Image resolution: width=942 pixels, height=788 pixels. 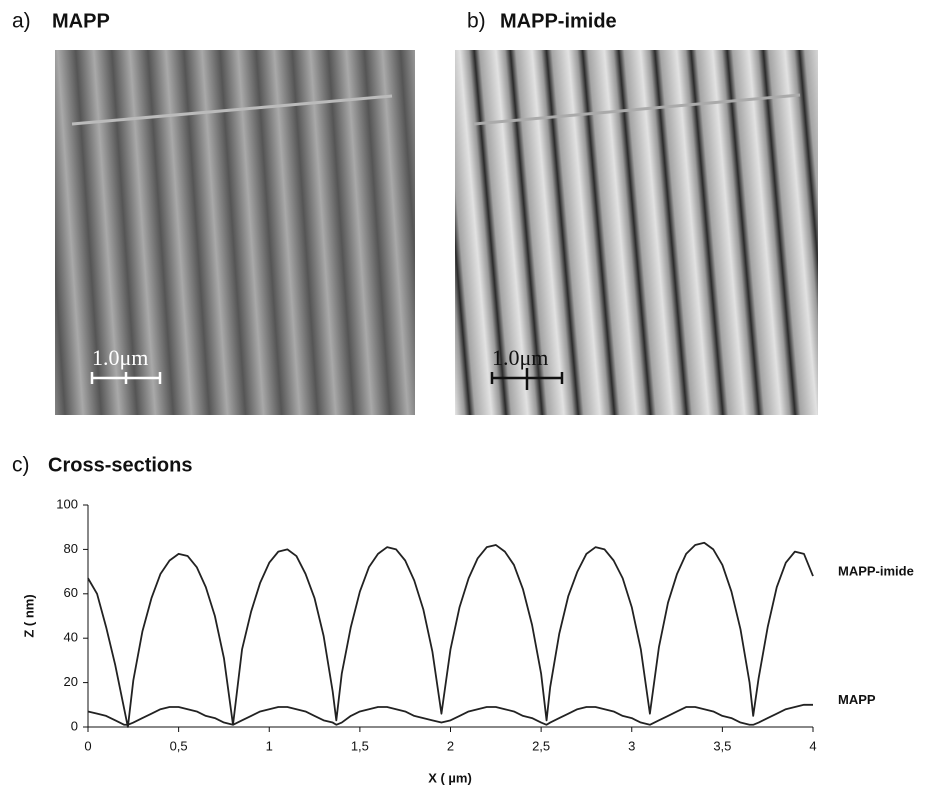 I want to click on y-tick-label: 40, so click(x=71, y=637).